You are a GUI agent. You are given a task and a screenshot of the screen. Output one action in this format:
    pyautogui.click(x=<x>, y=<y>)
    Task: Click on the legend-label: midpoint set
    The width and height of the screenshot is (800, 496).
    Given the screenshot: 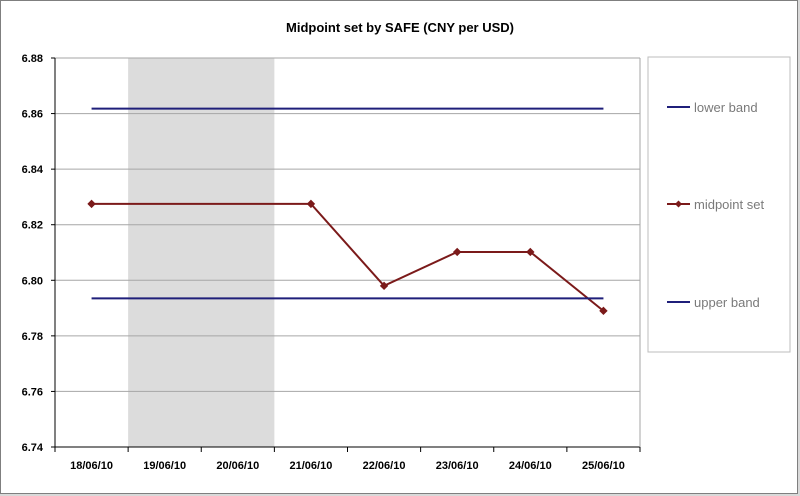 What is the action you would take?
    pyautogui.click(x=729, y=204)
    